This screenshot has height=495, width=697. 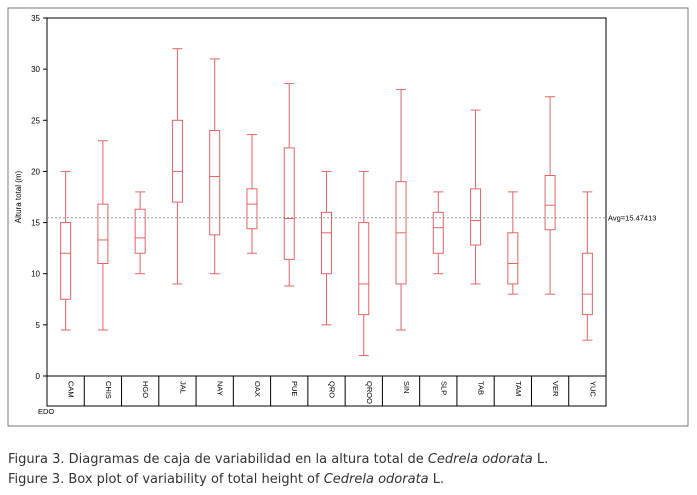 I want to click on category-label: TAM, so click(x=518, y=388).